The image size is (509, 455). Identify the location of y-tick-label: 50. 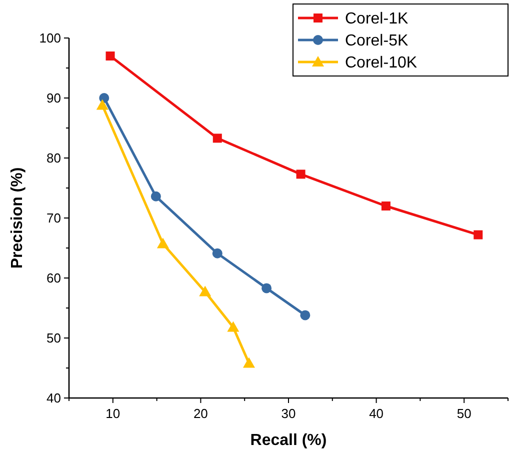
(53, 338).